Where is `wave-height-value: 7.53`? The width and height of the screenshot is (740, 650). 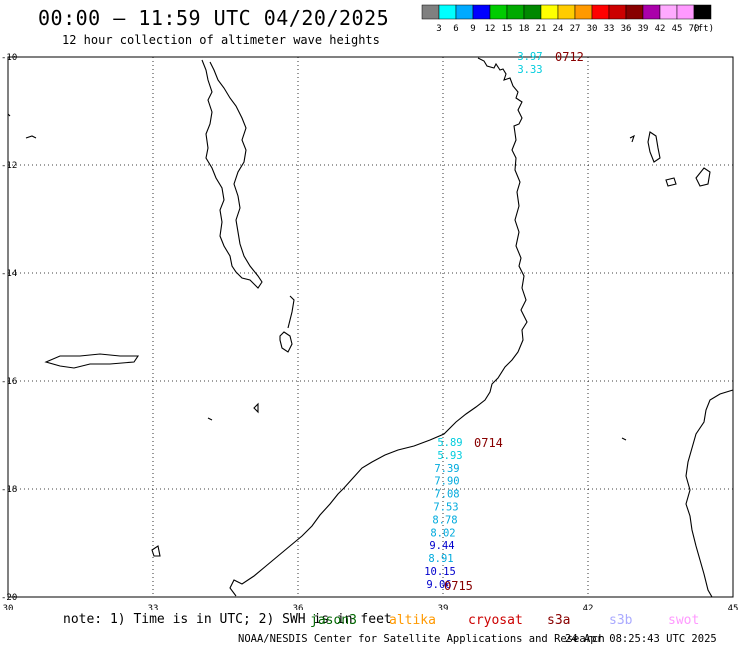
wave-height-value: 7.53 is located at coordinates (445, 508).